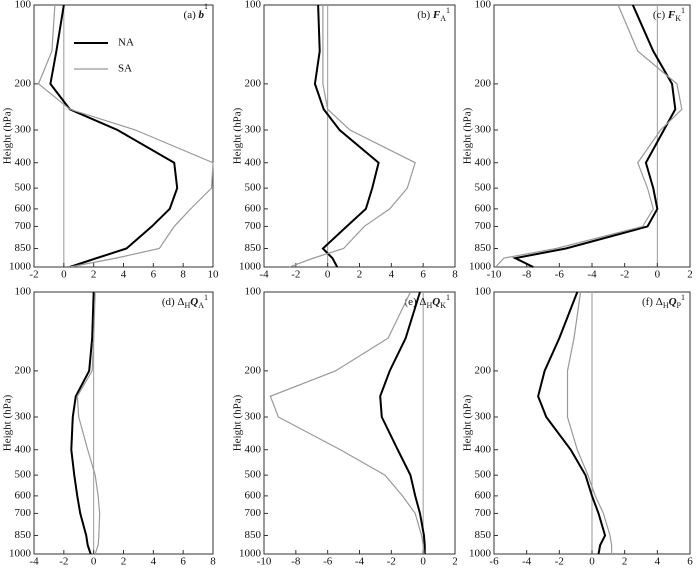 The height and width of the screenshot is (569, 700). Describe the element at coordinates (23, 188) in the screenshot. I see `y-tick-label: 500` at that location.